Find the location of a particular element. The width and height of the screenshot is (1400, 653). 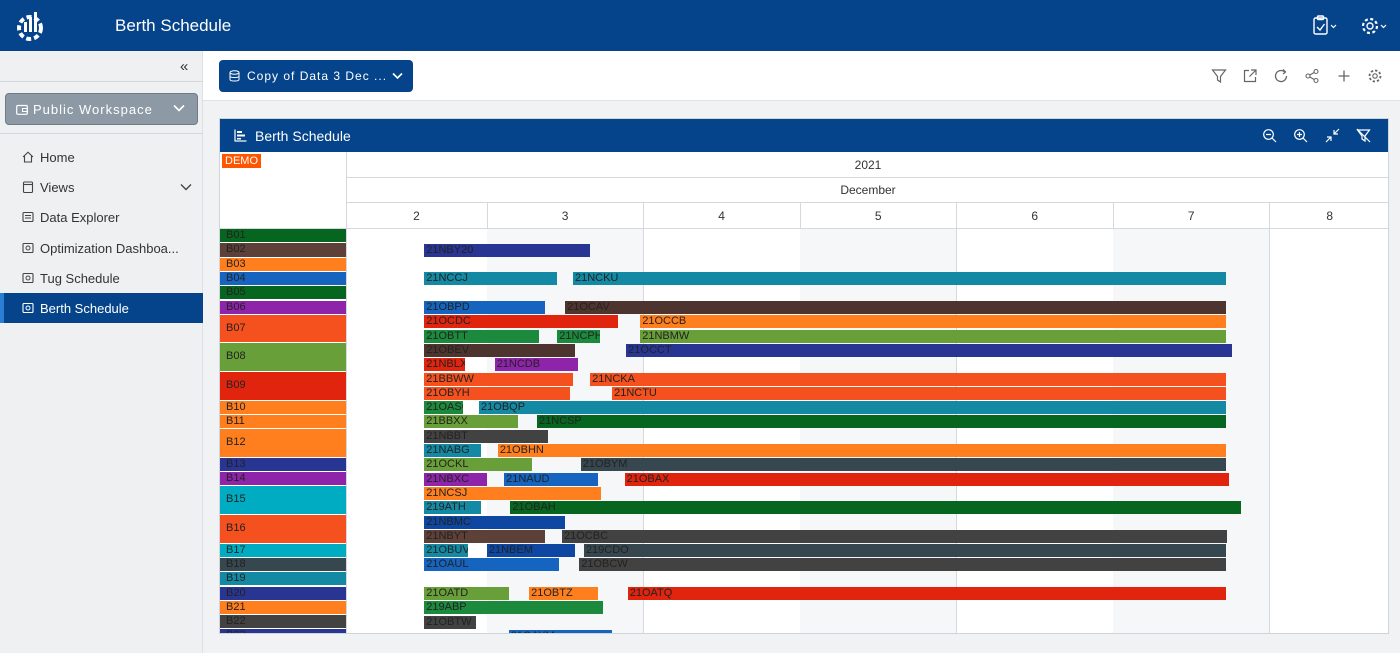

data-explorer-icon is located at coordinates (28, 217).